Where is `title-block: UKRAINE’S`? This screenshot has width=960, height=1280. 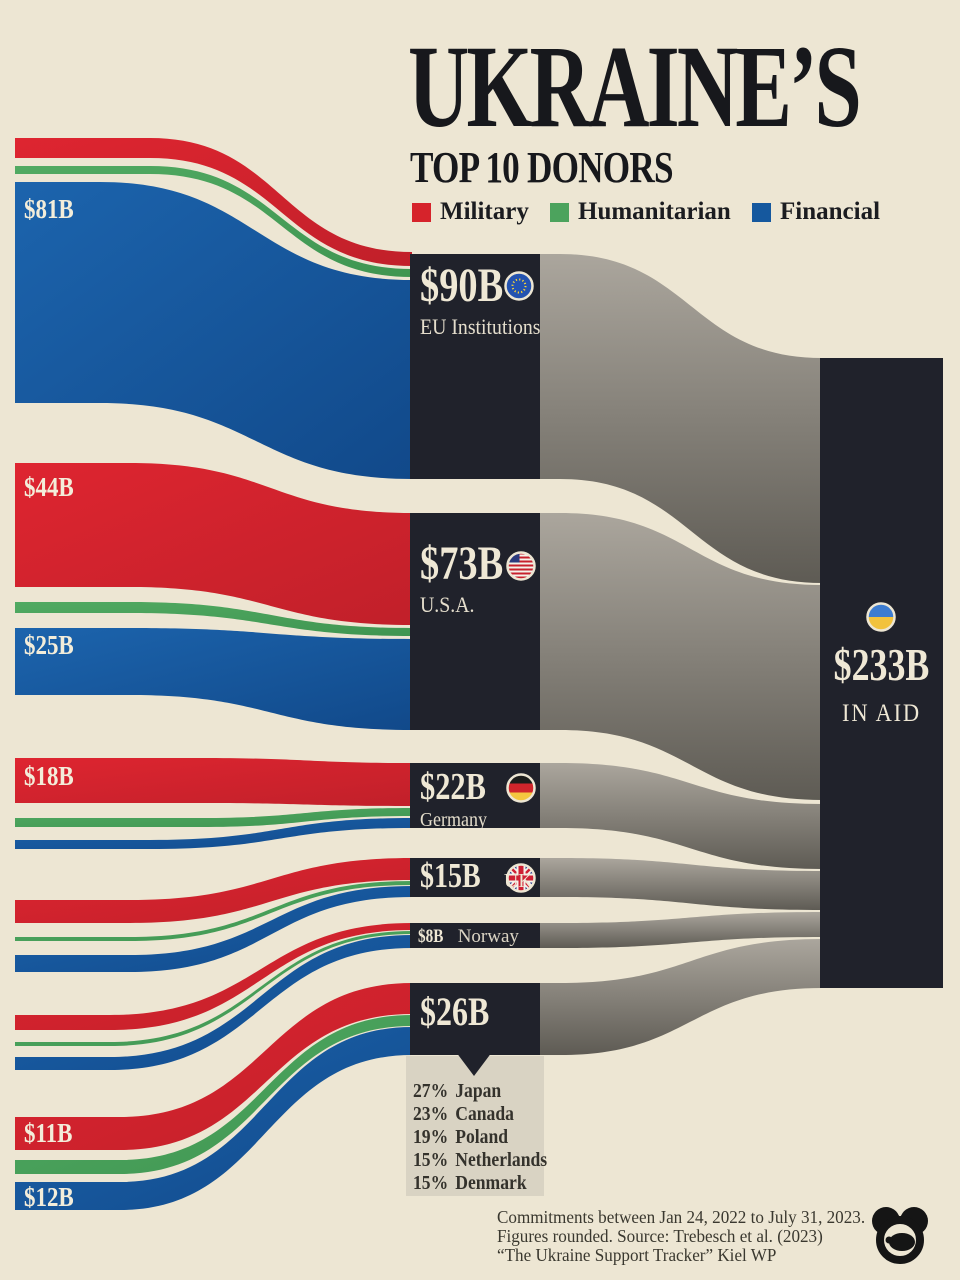
title-block: UKRAINE’S is located at coordinates (684, 87).